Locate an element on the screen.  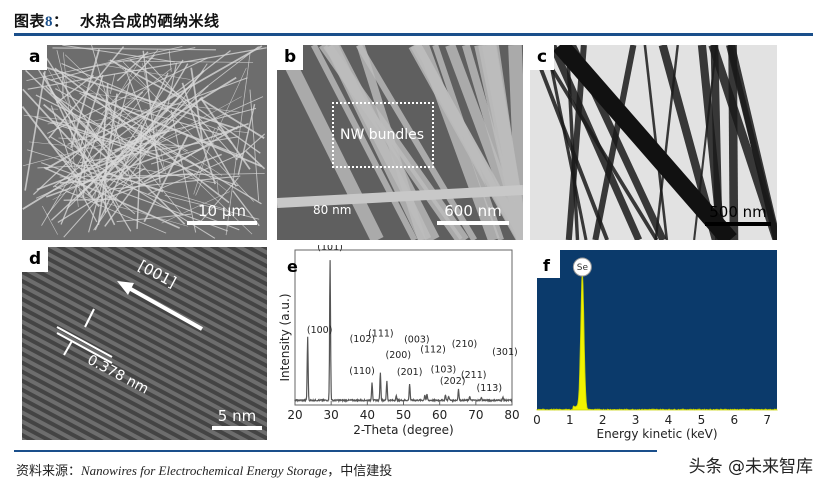
panel-d-hrtem-image: d [001] 0.378 nm 5 nm is located at coordinates (144, 343).